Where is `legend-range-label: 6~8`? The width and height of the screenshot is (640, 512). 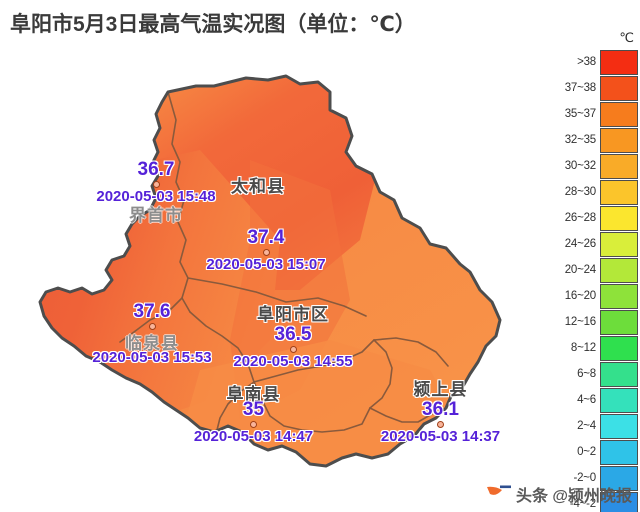 legend-range-label: 6~8 is located at coordinates (586, 374).